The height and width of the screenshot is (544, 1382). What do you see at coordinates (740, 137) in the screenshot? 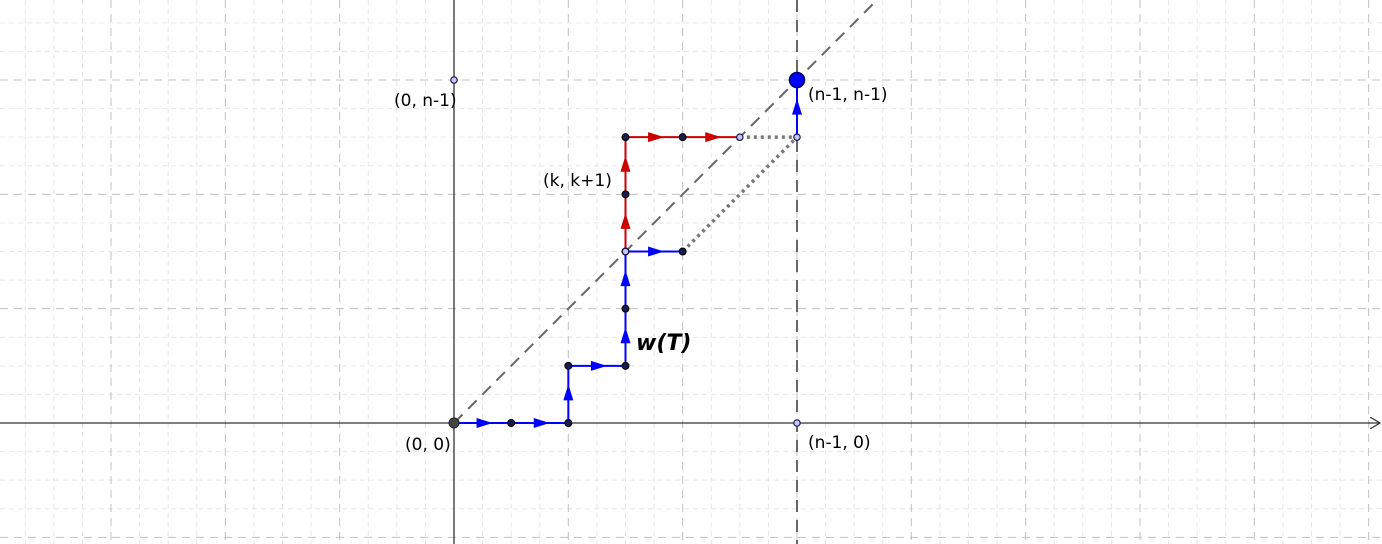
I see `red-end-point` at bounding box center [740, 137].